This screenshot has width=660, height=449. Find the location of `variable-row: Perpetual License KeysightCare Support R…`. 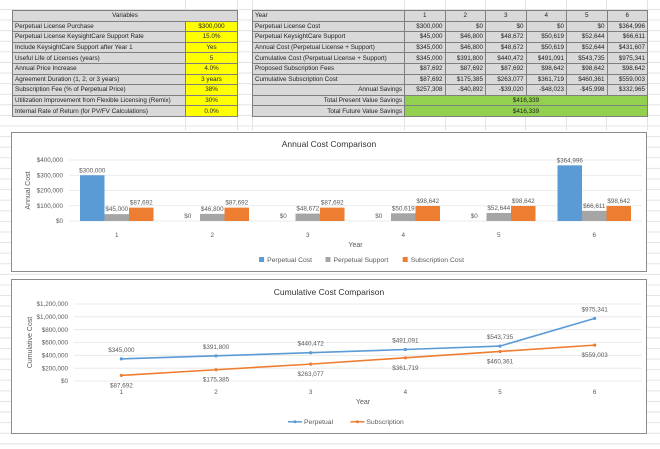

variable-row: Perpetual License KeysightCare Support R… is located at coordinates (125, 37).